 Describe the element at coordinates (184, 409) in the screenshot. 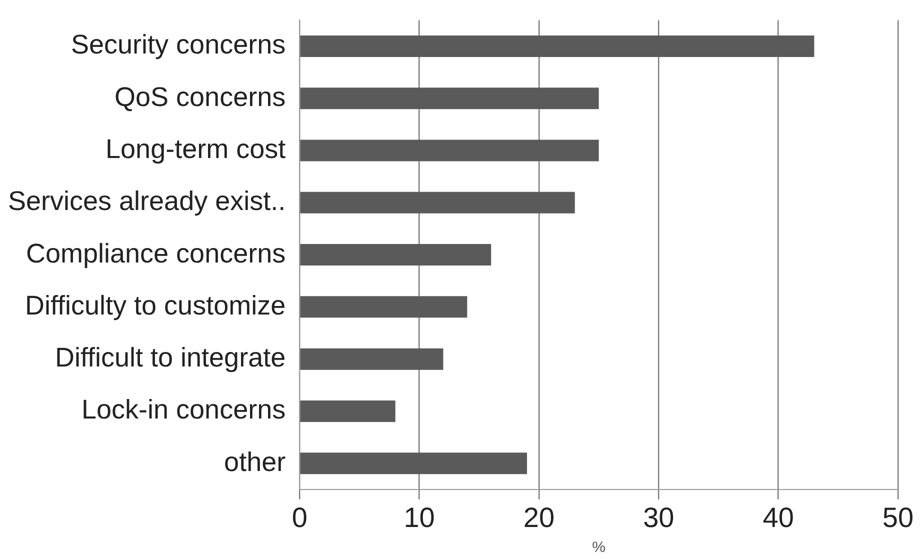

I see `y-tick-label: Lock-in concerns` at that location.